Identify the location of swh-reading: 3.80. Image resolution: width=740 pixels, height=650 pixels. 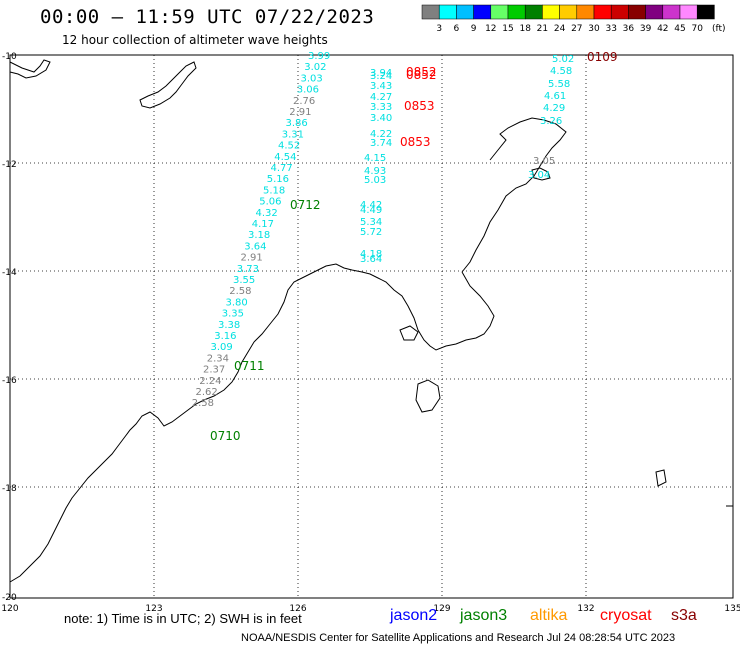
(237, 302).